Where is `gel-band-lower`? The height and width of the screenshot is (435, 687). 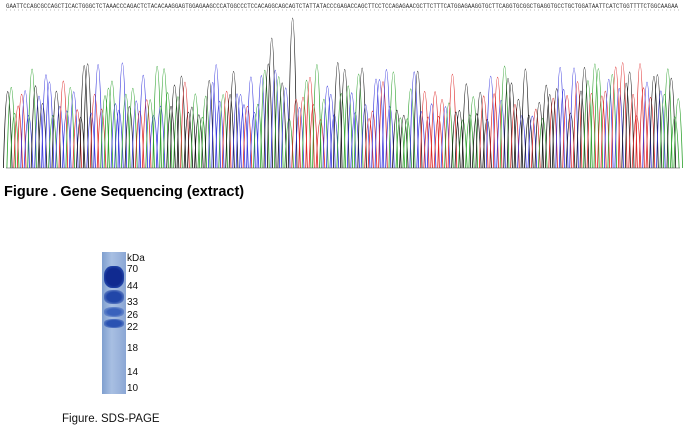 gel-band-lower is located at coordinates (114, 323).